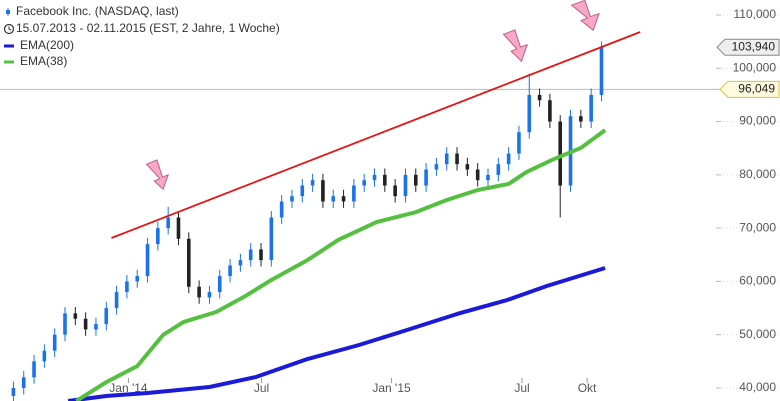  Describe the element at coordinates (757, 281) in the screenshot. I see `y-tick-label: 60,000` at that location.